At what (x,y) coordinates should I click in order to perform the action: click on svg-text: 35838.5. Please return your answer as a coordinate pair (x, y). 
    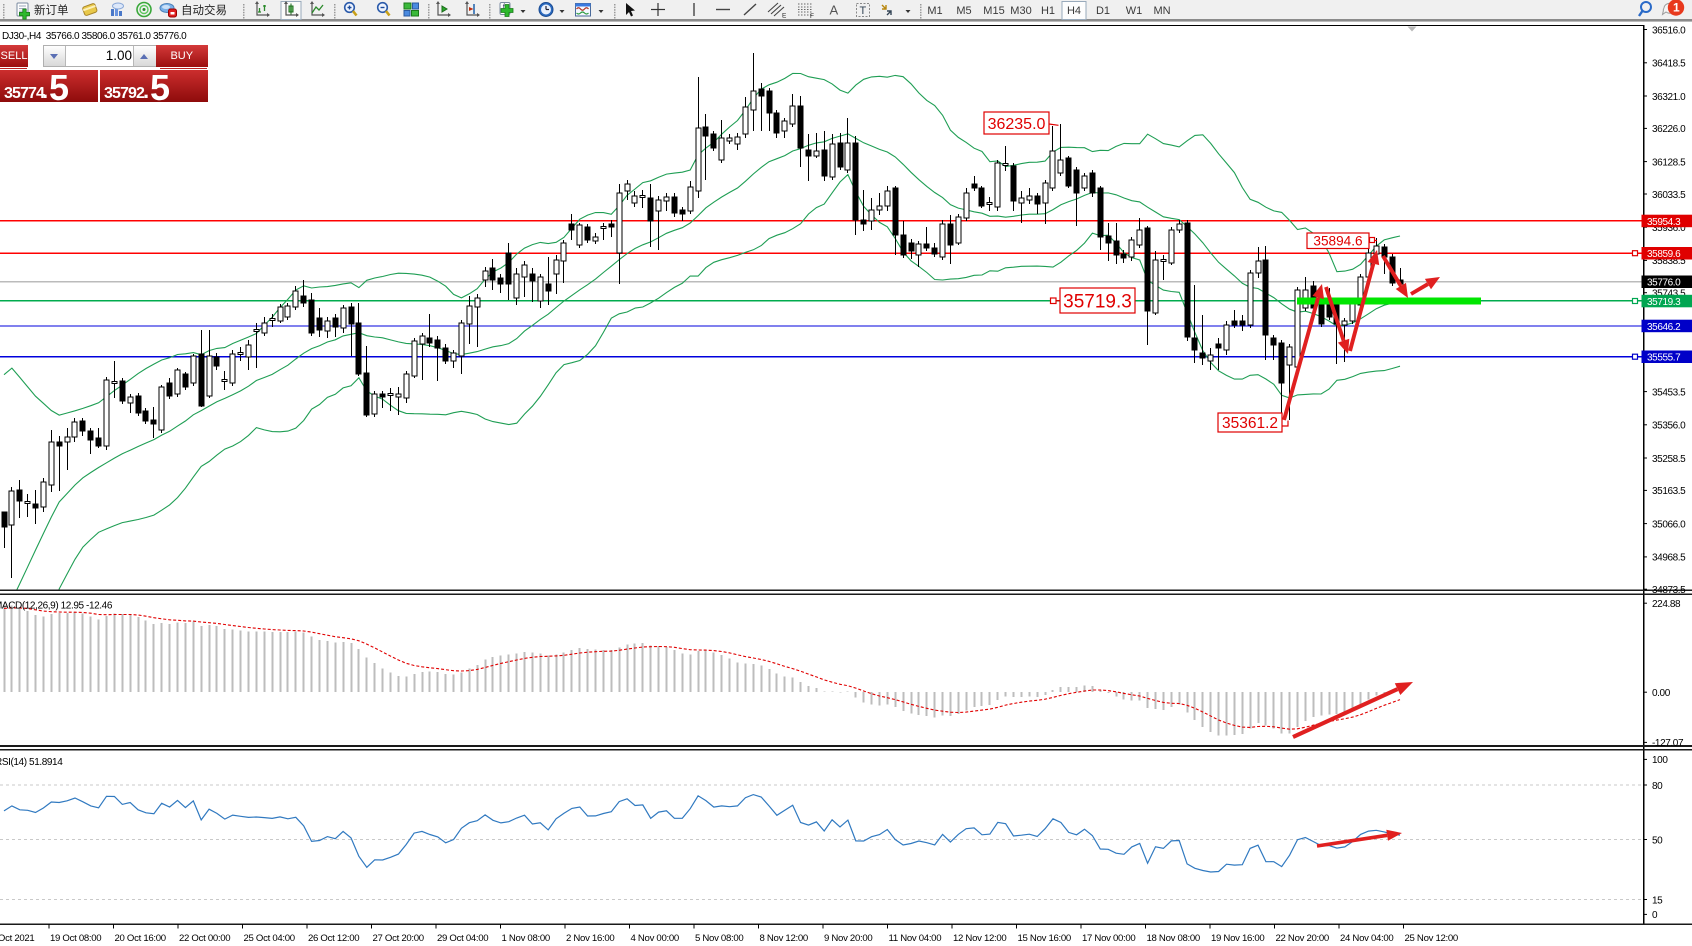
    Looking at the image, I should click on (1669, 261).